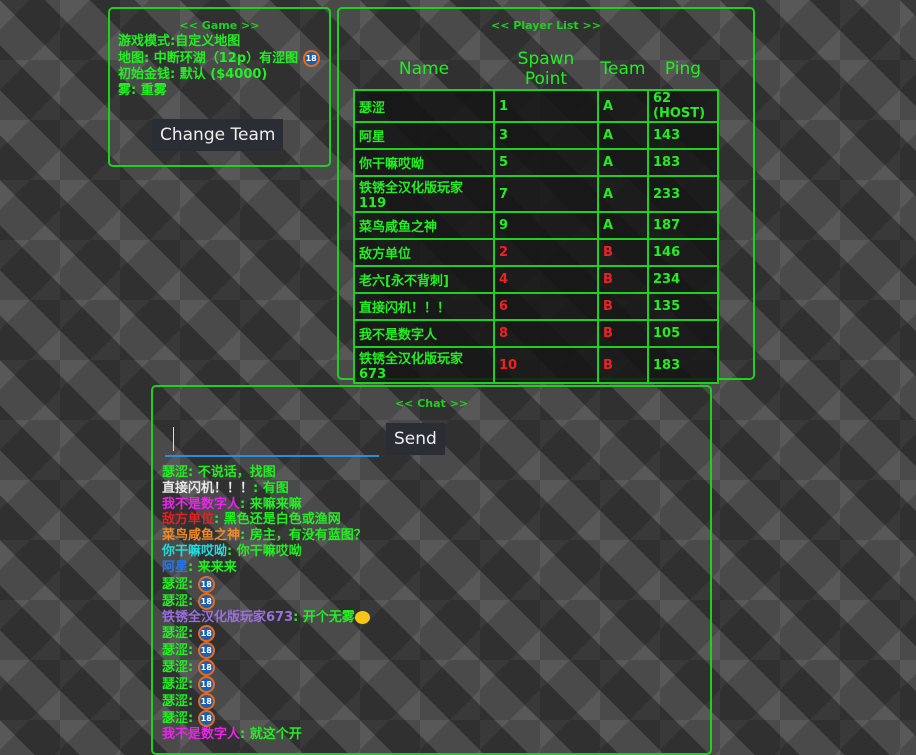  What do you see at coordinates (208, 488) in the screenshot?
I see `chat-sender: 直接闪机！！！` at bounding box center [208, 488].